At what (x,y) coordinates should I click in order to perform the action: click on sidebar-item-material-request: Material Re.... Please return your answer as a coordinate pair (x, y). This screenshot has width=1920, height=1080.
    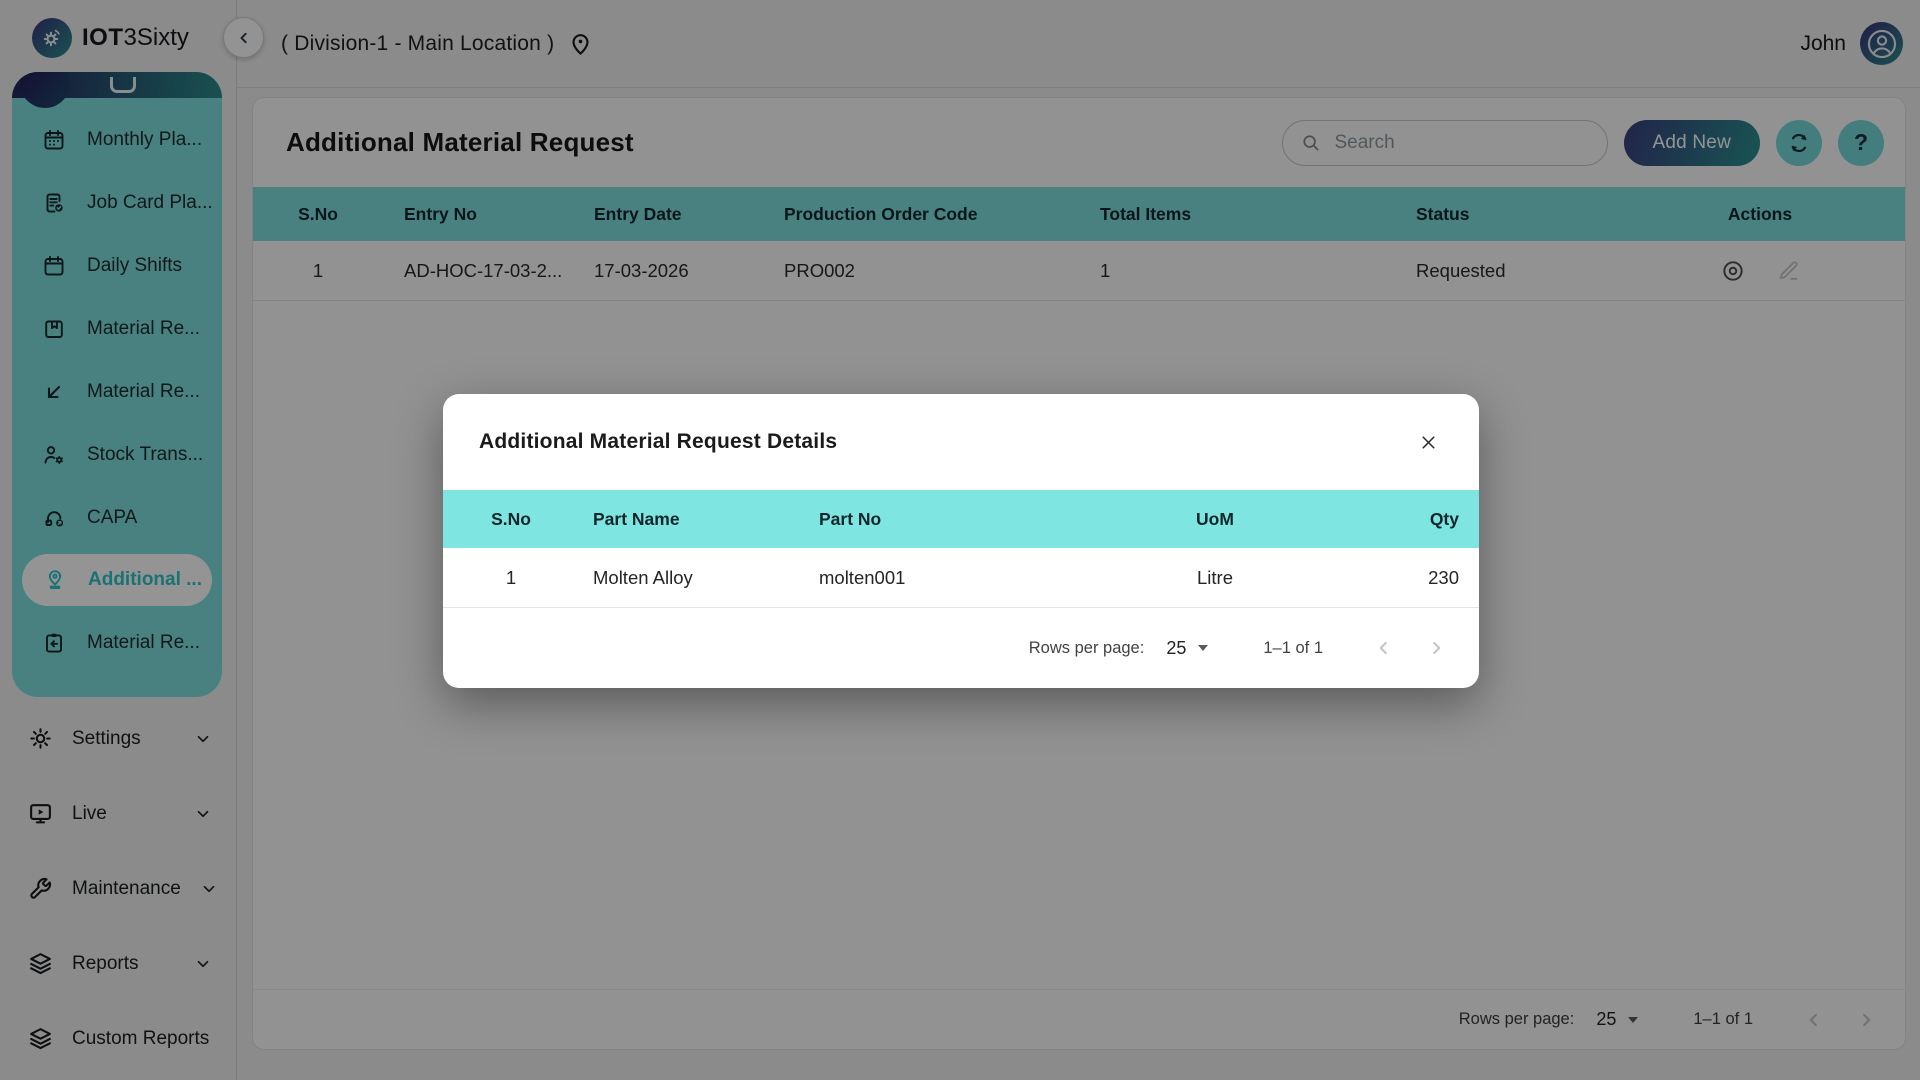
    Looking at the image, I should click on (117, 328).